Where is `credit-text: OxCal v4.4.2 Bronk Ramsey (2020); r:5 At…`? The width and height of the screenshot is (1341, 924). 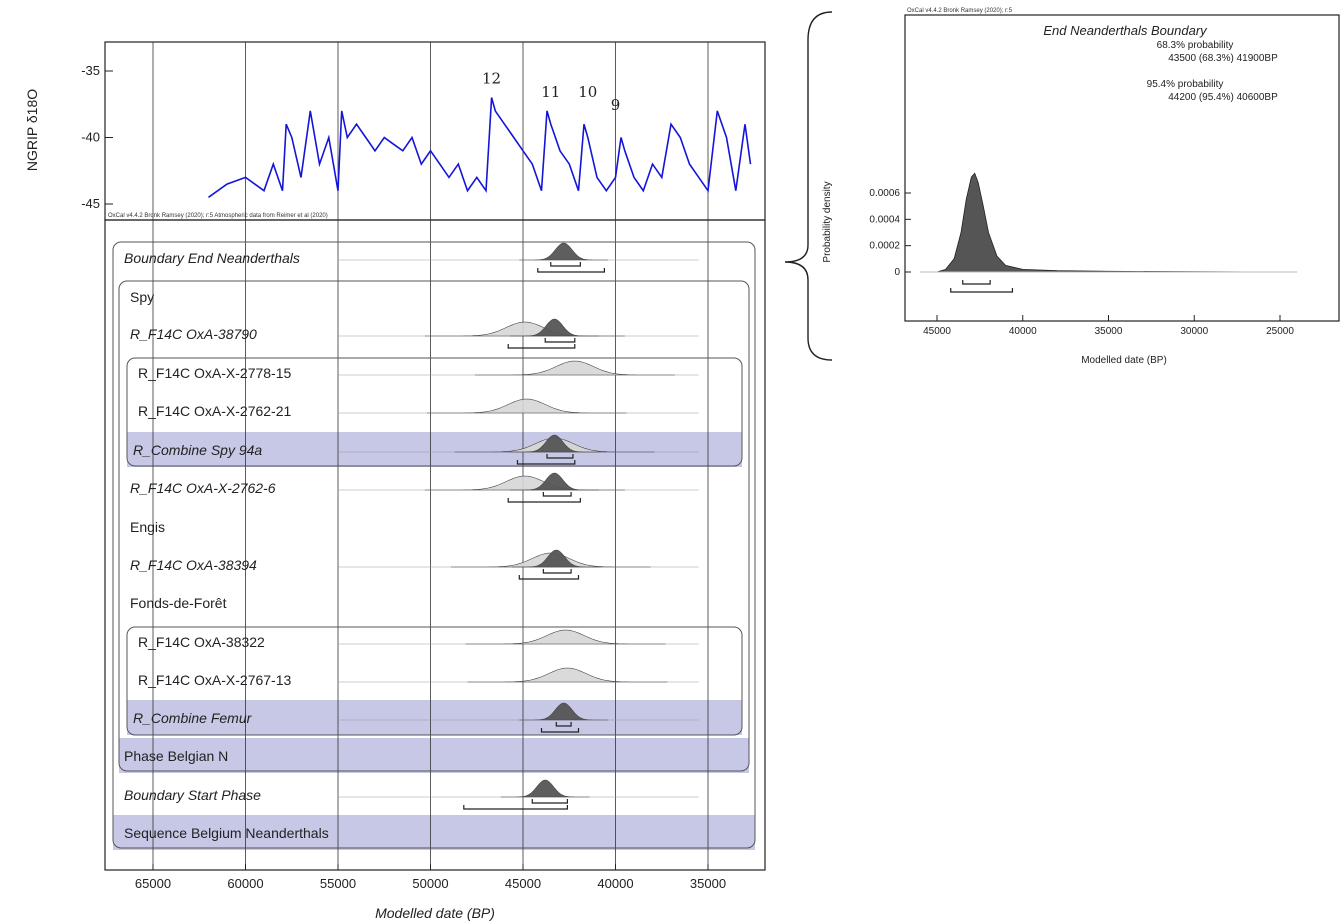 credit-text: OxCal v4.4.2 Bronk Ramsey (2020); r:5 At… is located at coordinates (218, 216).